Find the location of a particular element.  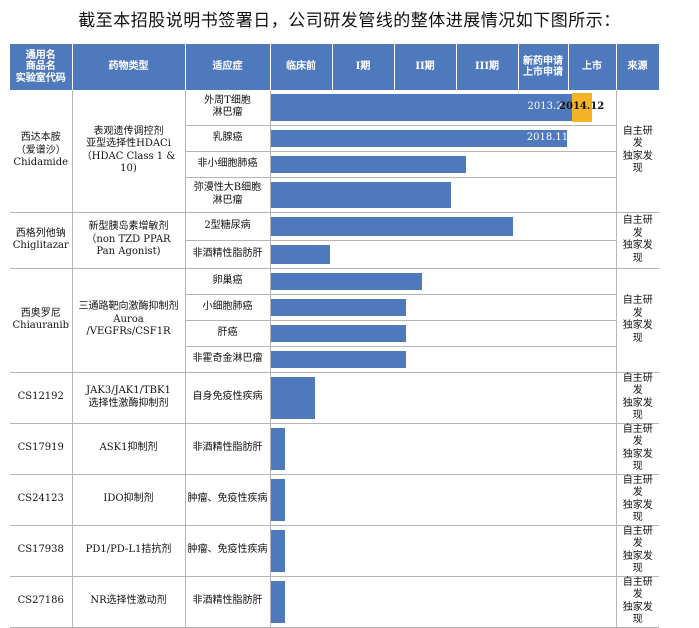

table-row: 非小细胞肺癌 is located at coordinates (334, 164).